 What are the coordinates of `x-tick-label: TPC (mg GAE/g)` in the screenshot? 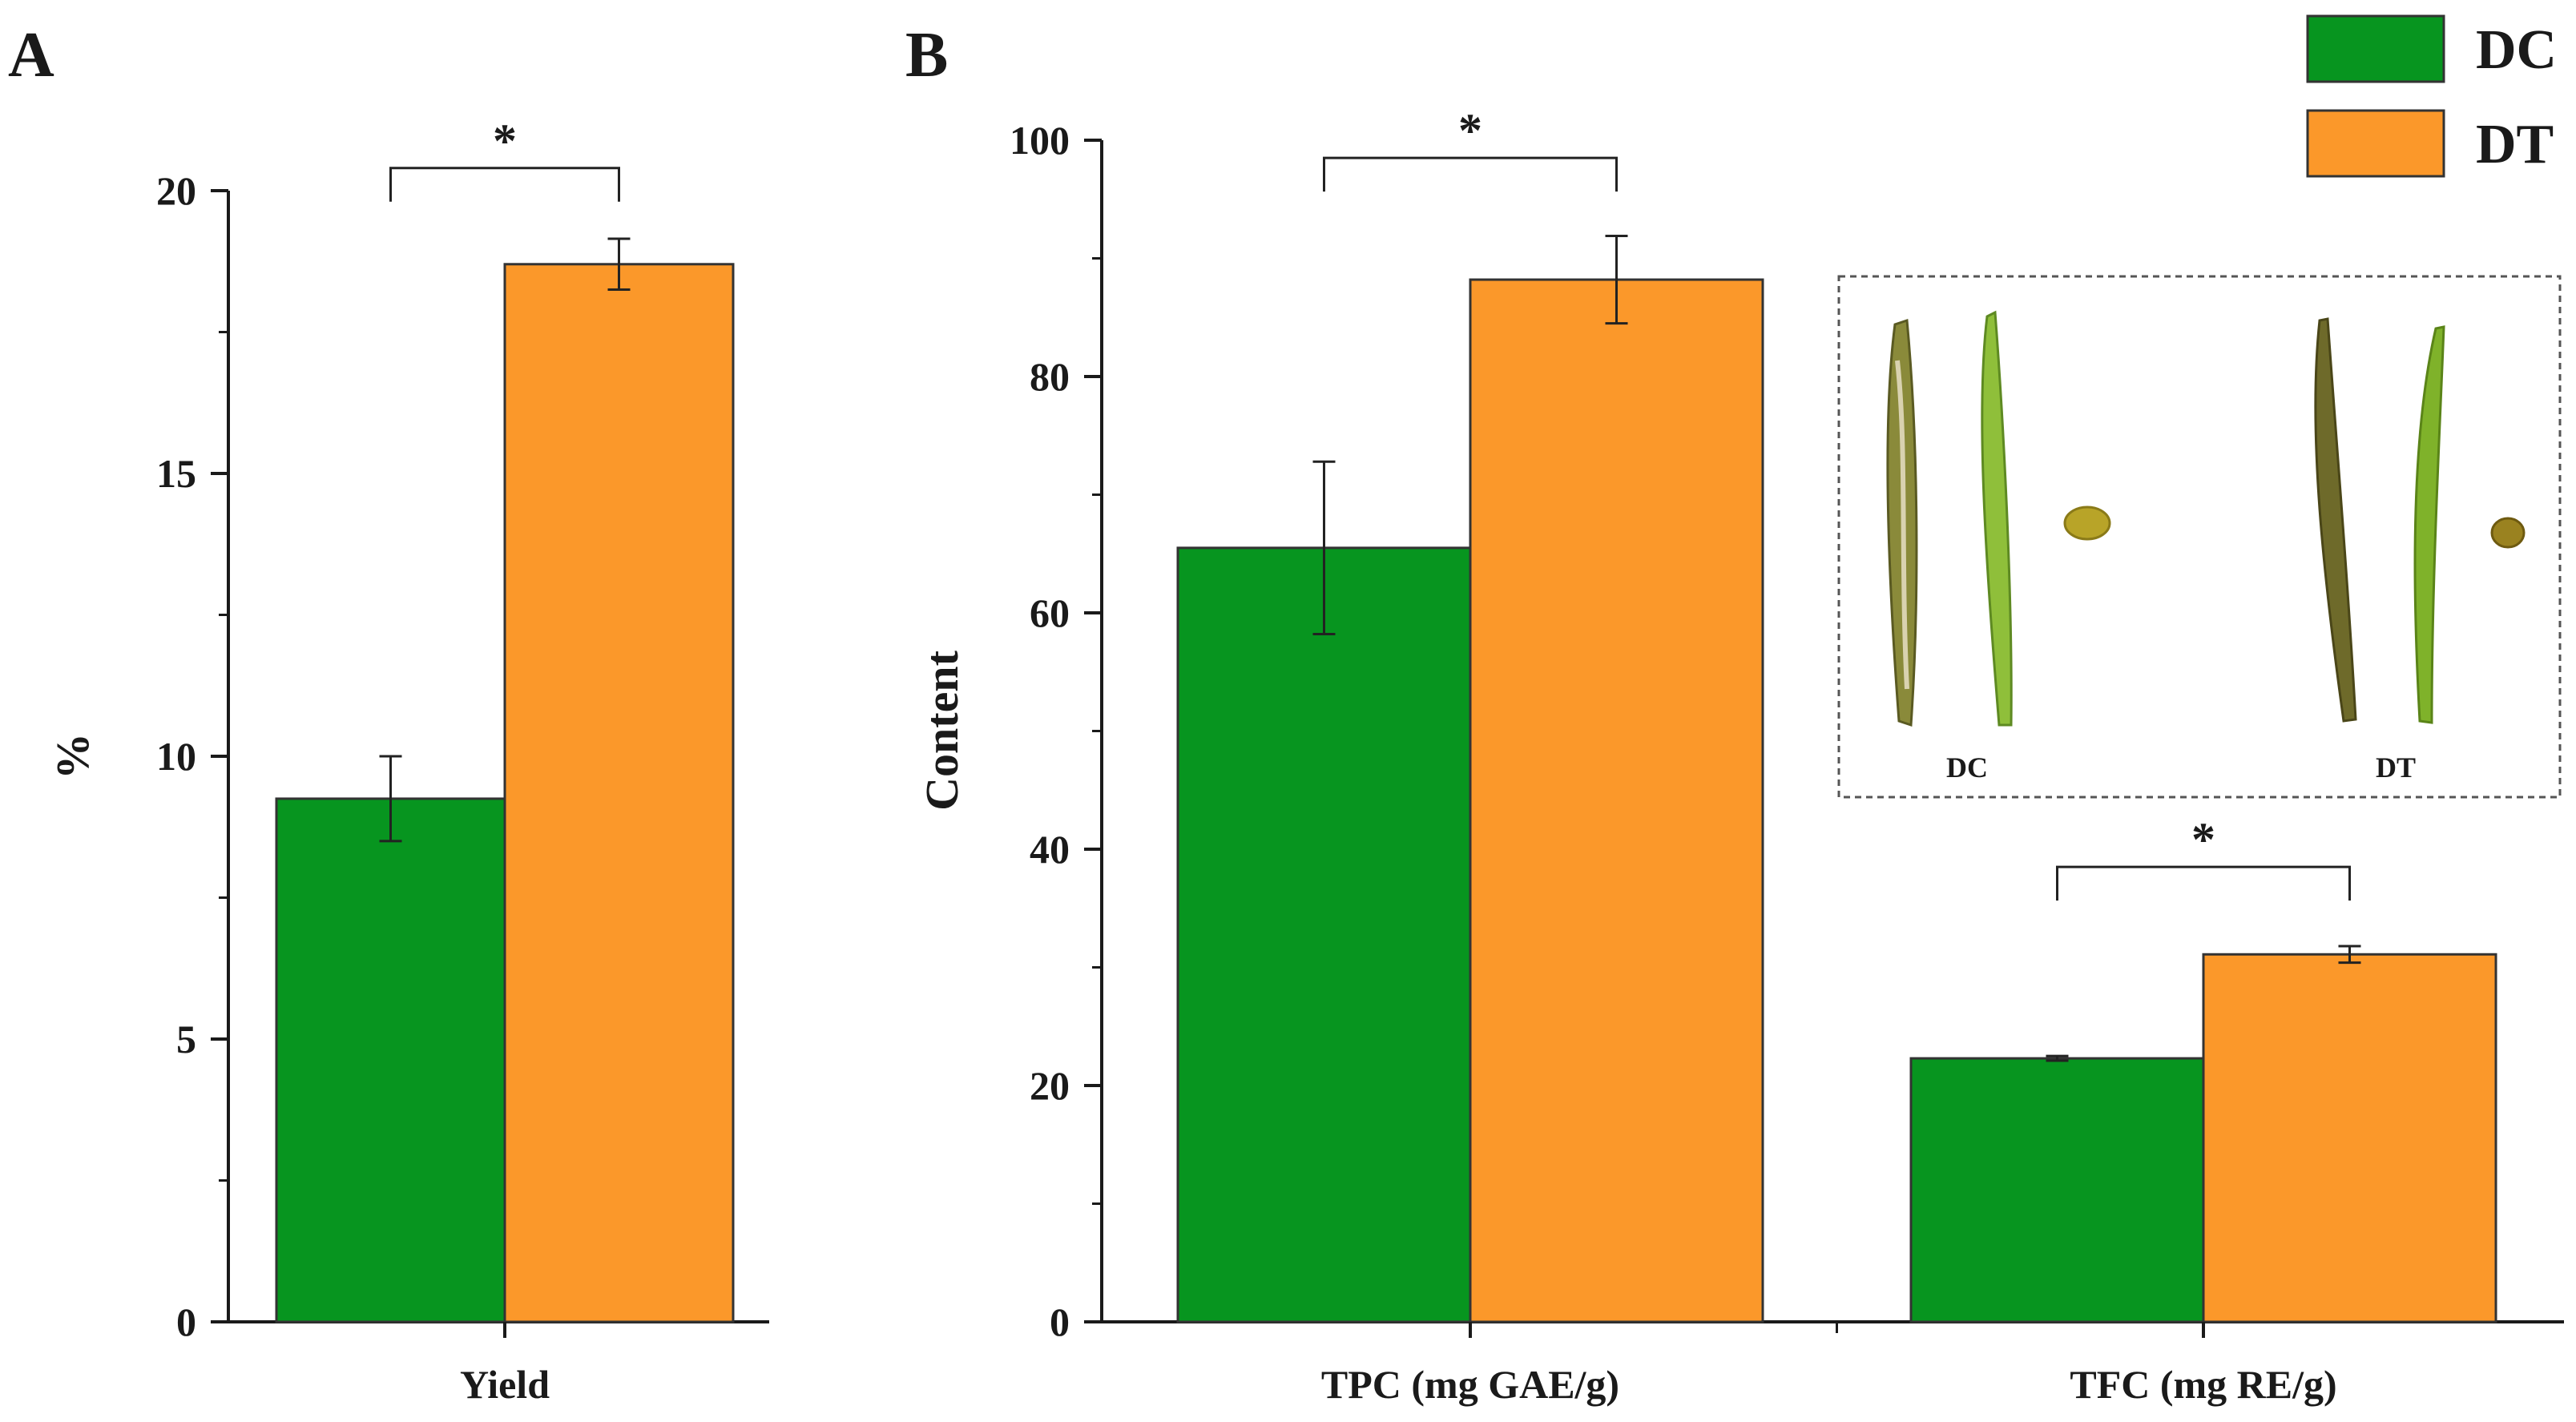 It's located at (1470, 1384).